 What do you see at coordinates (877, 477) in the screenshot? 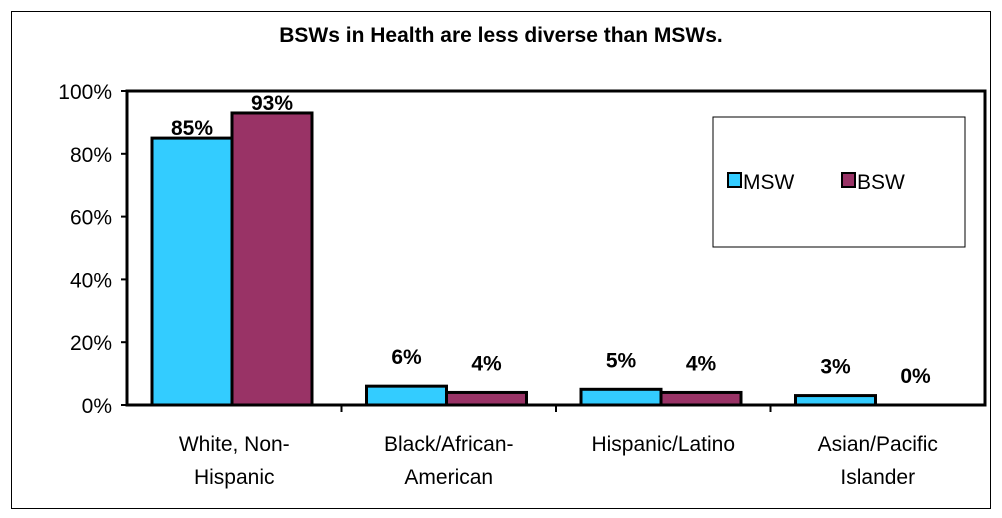
I see `category-label: Islander` at bounding box center [877, 477].